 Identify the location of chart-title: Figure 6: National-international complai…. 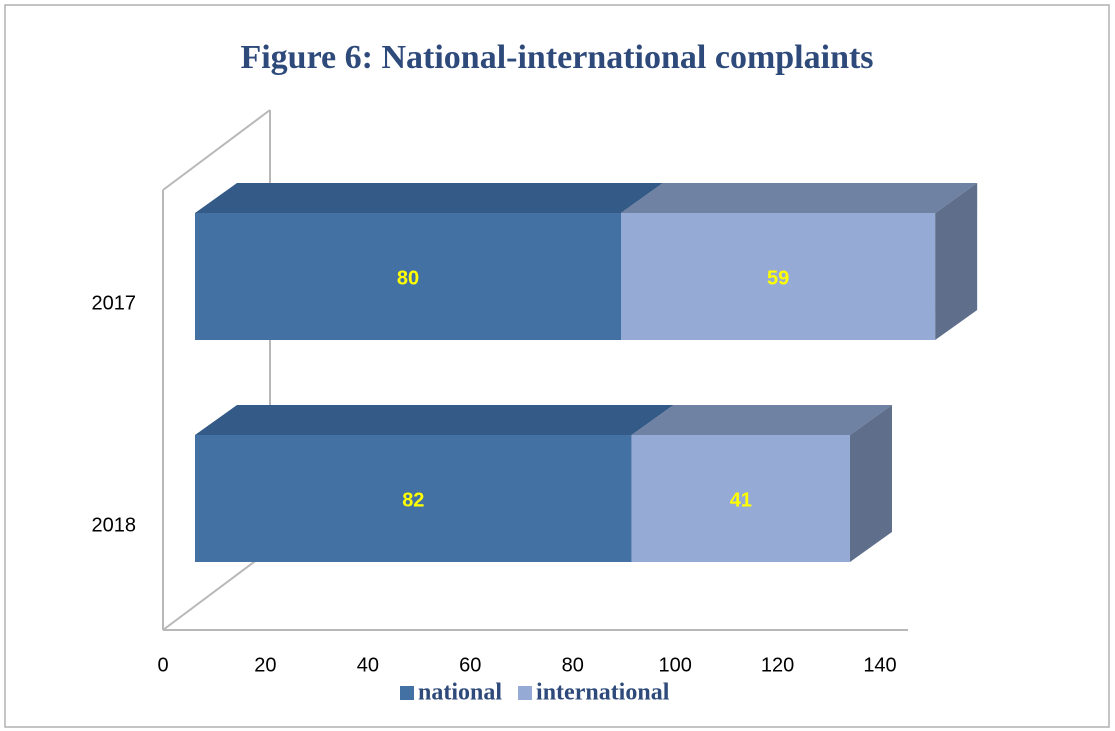
(556, 57).